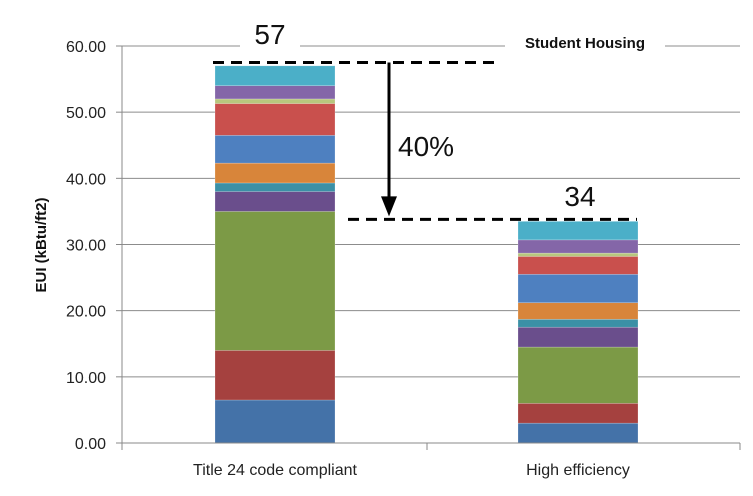 The image size is (753, 496). Describe the element at coordinates (86, 47) in the screenshot. I see `y-tick-label: 60.00` at that location.